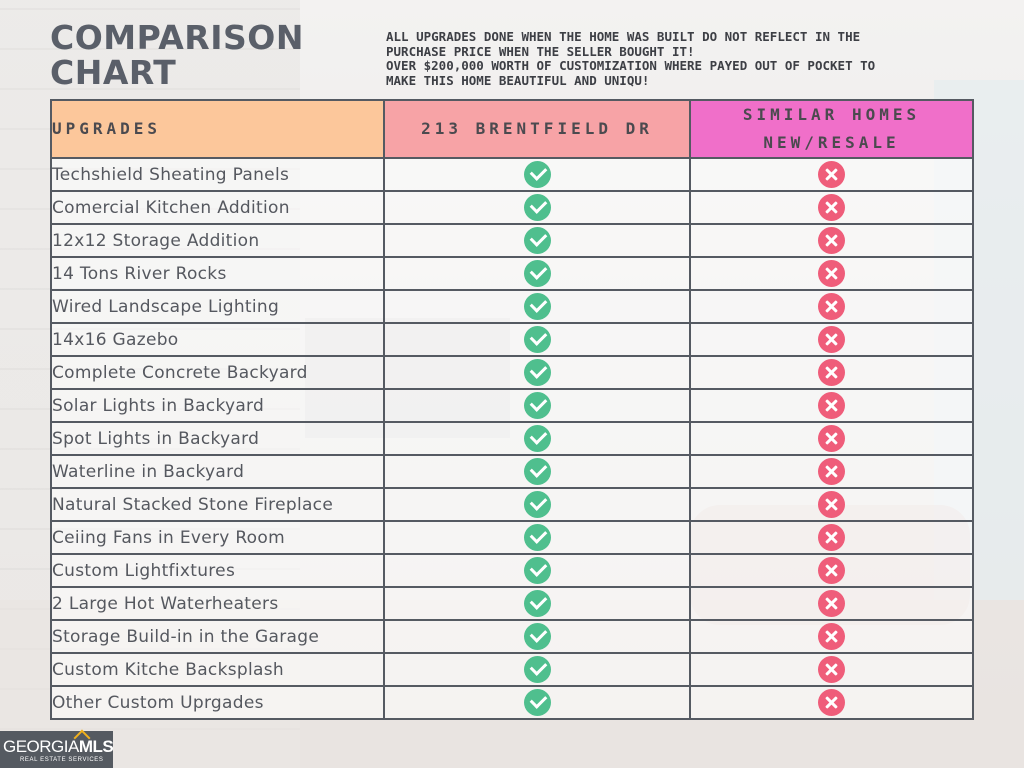 This screenshot has height=768, width=1024. I want to click on title-line-1: COMPARISON, so click(177, 37).